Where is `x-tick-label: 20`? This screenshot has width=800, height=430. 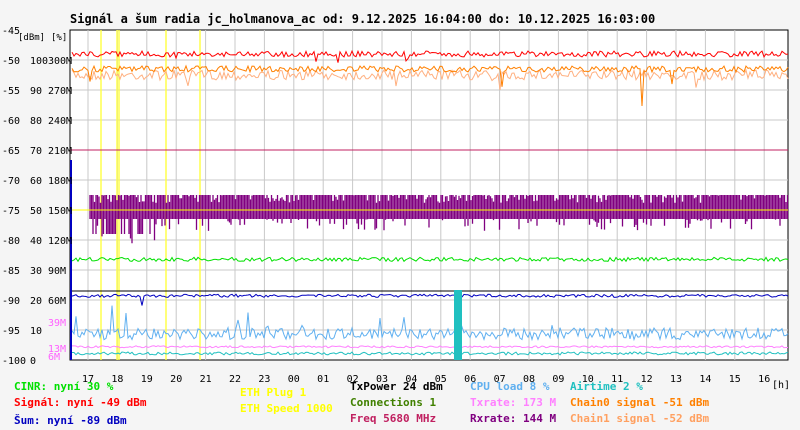 x-tick-label: 20 is located at coordinates (176, 379).